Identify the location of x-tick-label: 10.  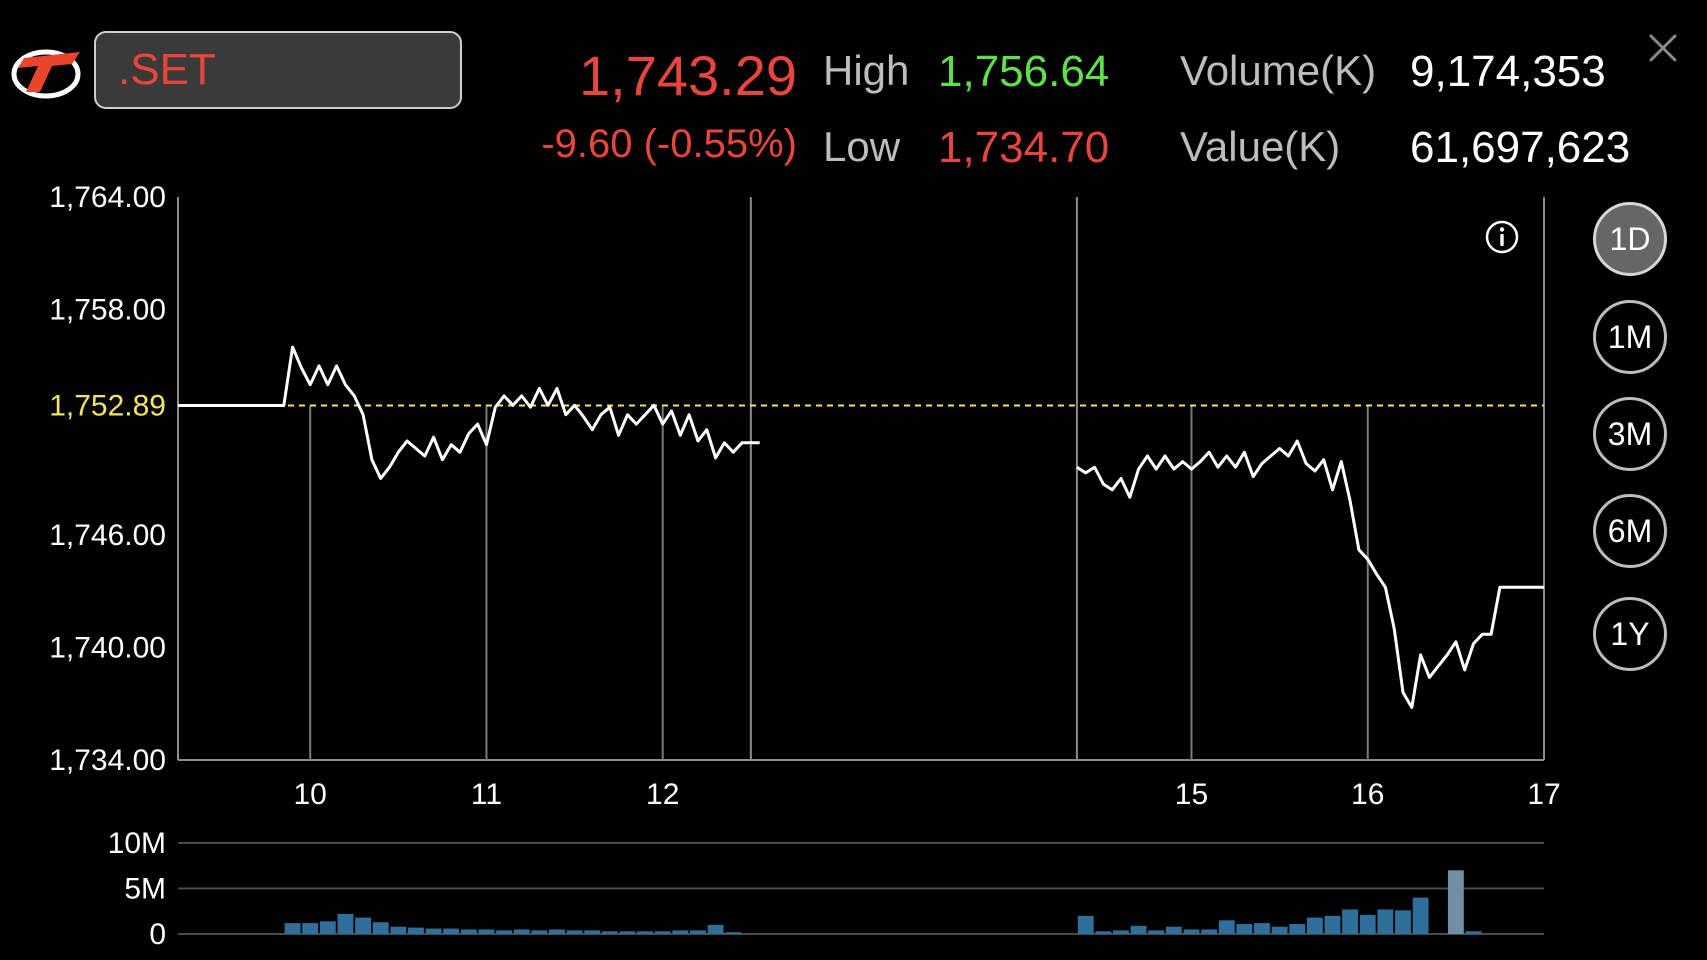
(310, 794).